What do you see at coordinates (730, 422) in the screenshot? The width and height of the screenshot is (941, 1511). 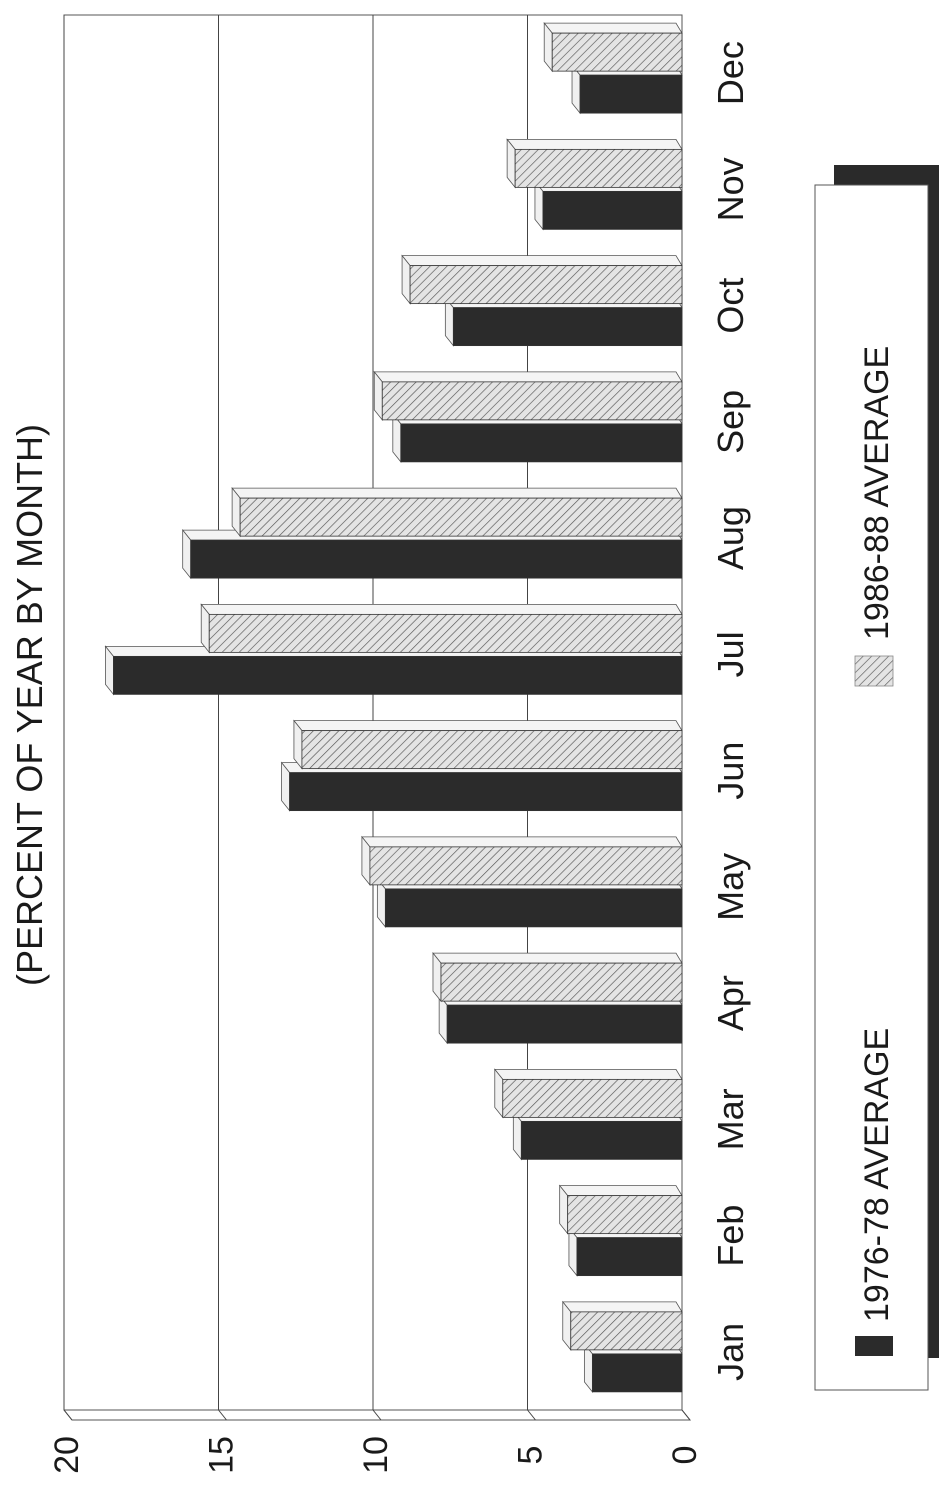 I see `category-label: Sep` at bounding box center [730, 422].